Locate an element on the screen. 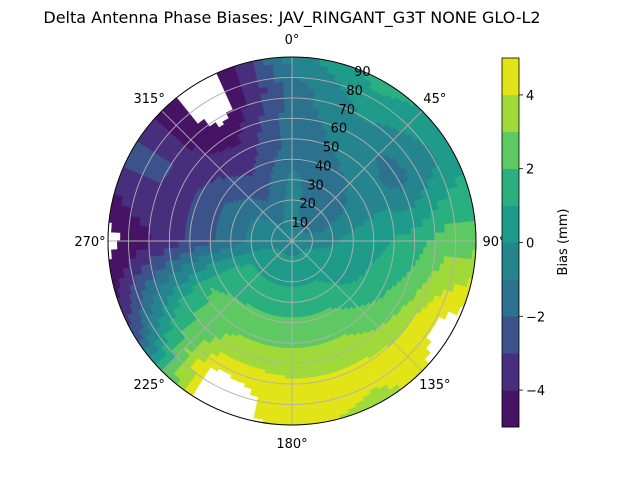 Image resolution: width=640 pixels, height=484 pixels. azimuth-tick-label: 0° is located at coordinates (292, 40).